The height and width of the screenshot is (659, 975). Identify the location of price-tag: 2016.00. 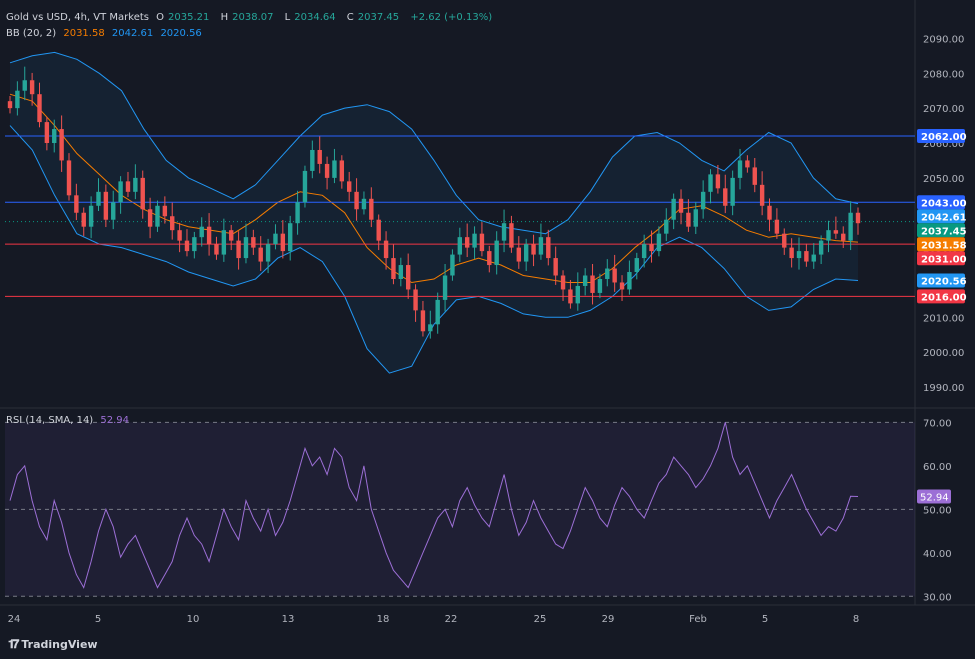
(942, 296).